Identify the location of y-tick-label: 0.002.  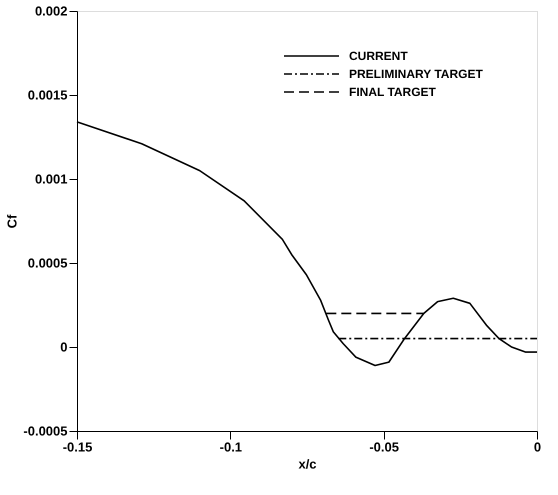
(51, 11).